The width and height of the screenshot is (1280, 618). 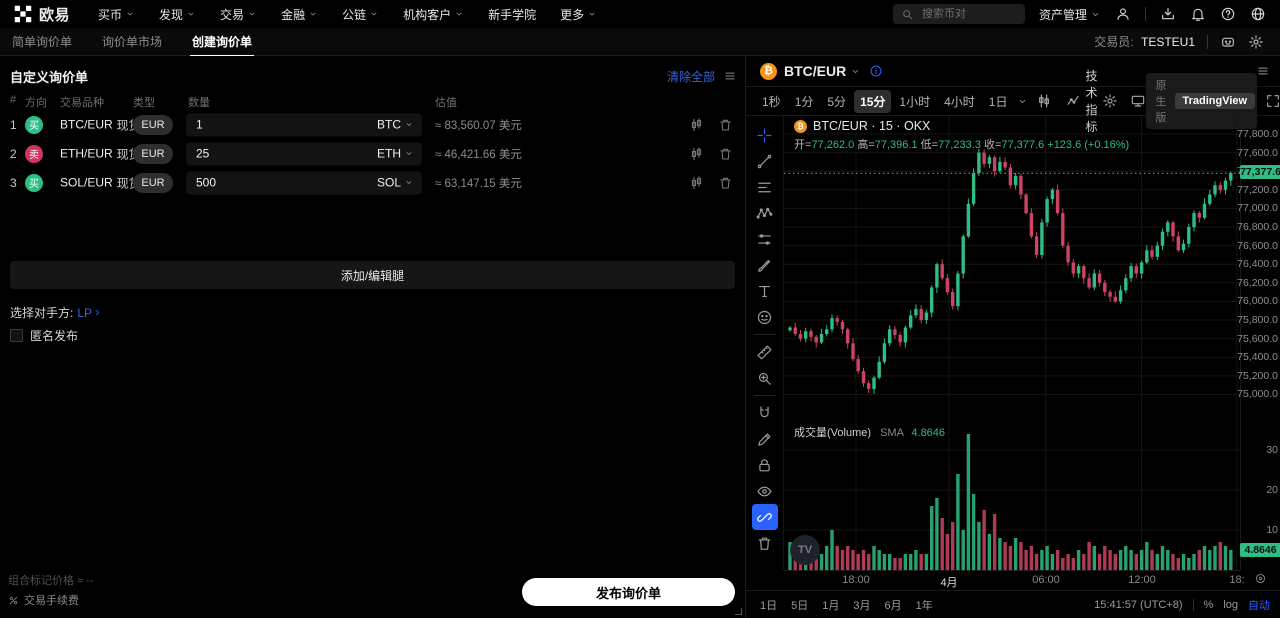 I want to click on draw-mode-tool, so click(x=765, y=439).